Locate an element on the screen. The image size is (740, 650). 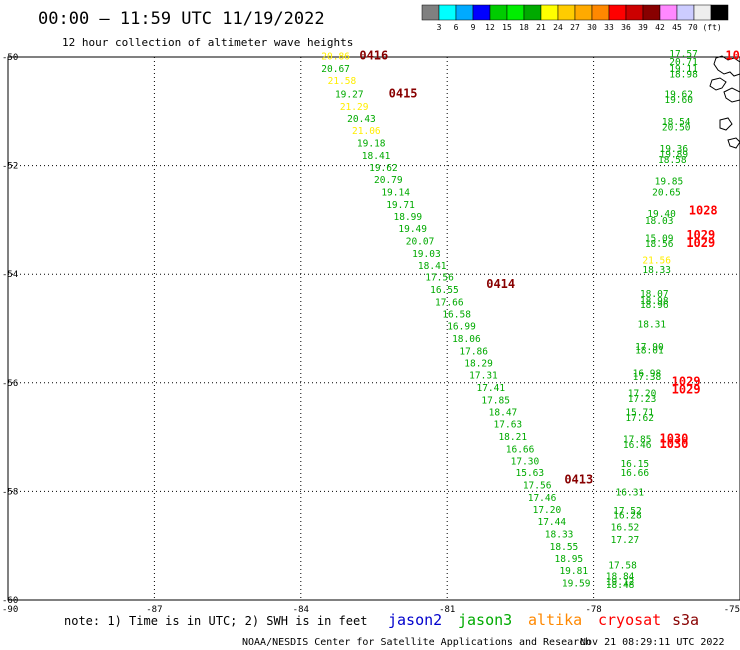
wave-height-label: 17.46 is located at coordinates (542, 498).